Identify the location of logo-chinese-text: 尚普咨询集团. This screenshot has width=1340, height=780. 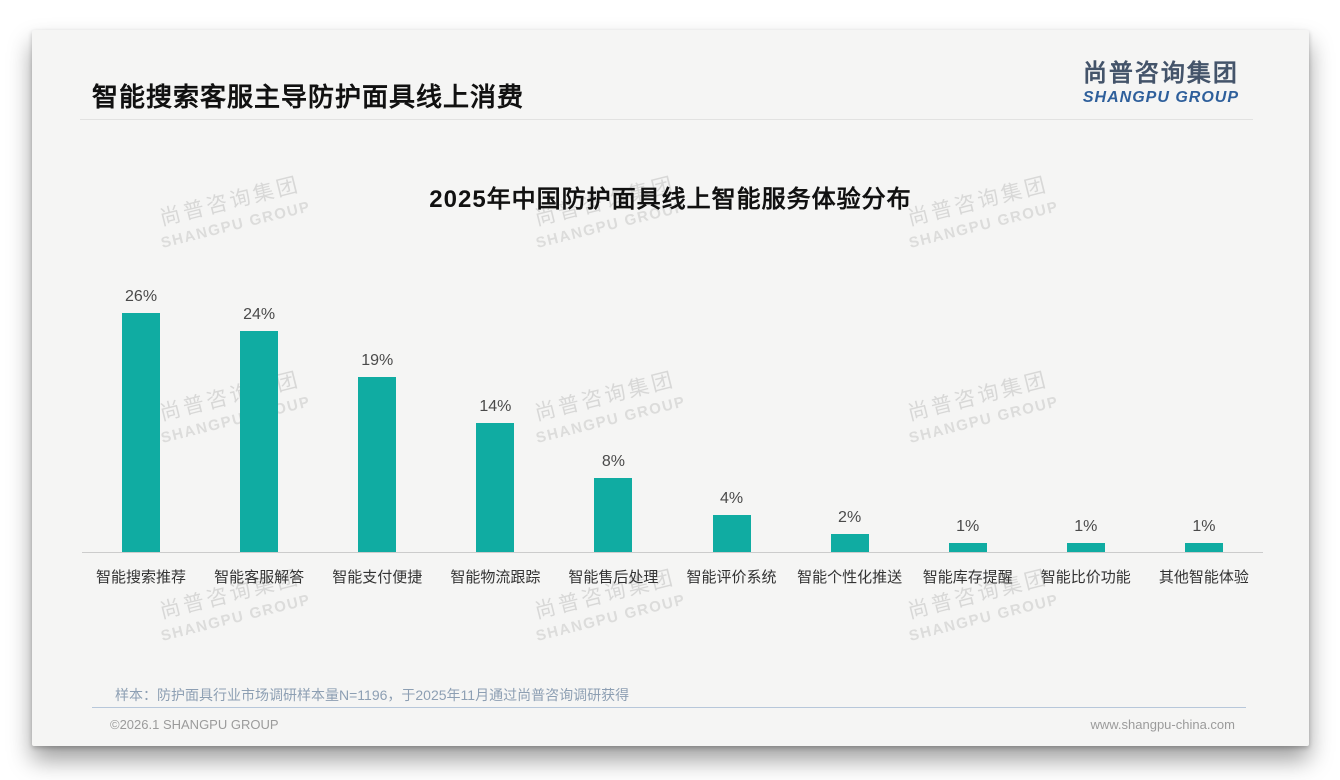
(1160, 73).